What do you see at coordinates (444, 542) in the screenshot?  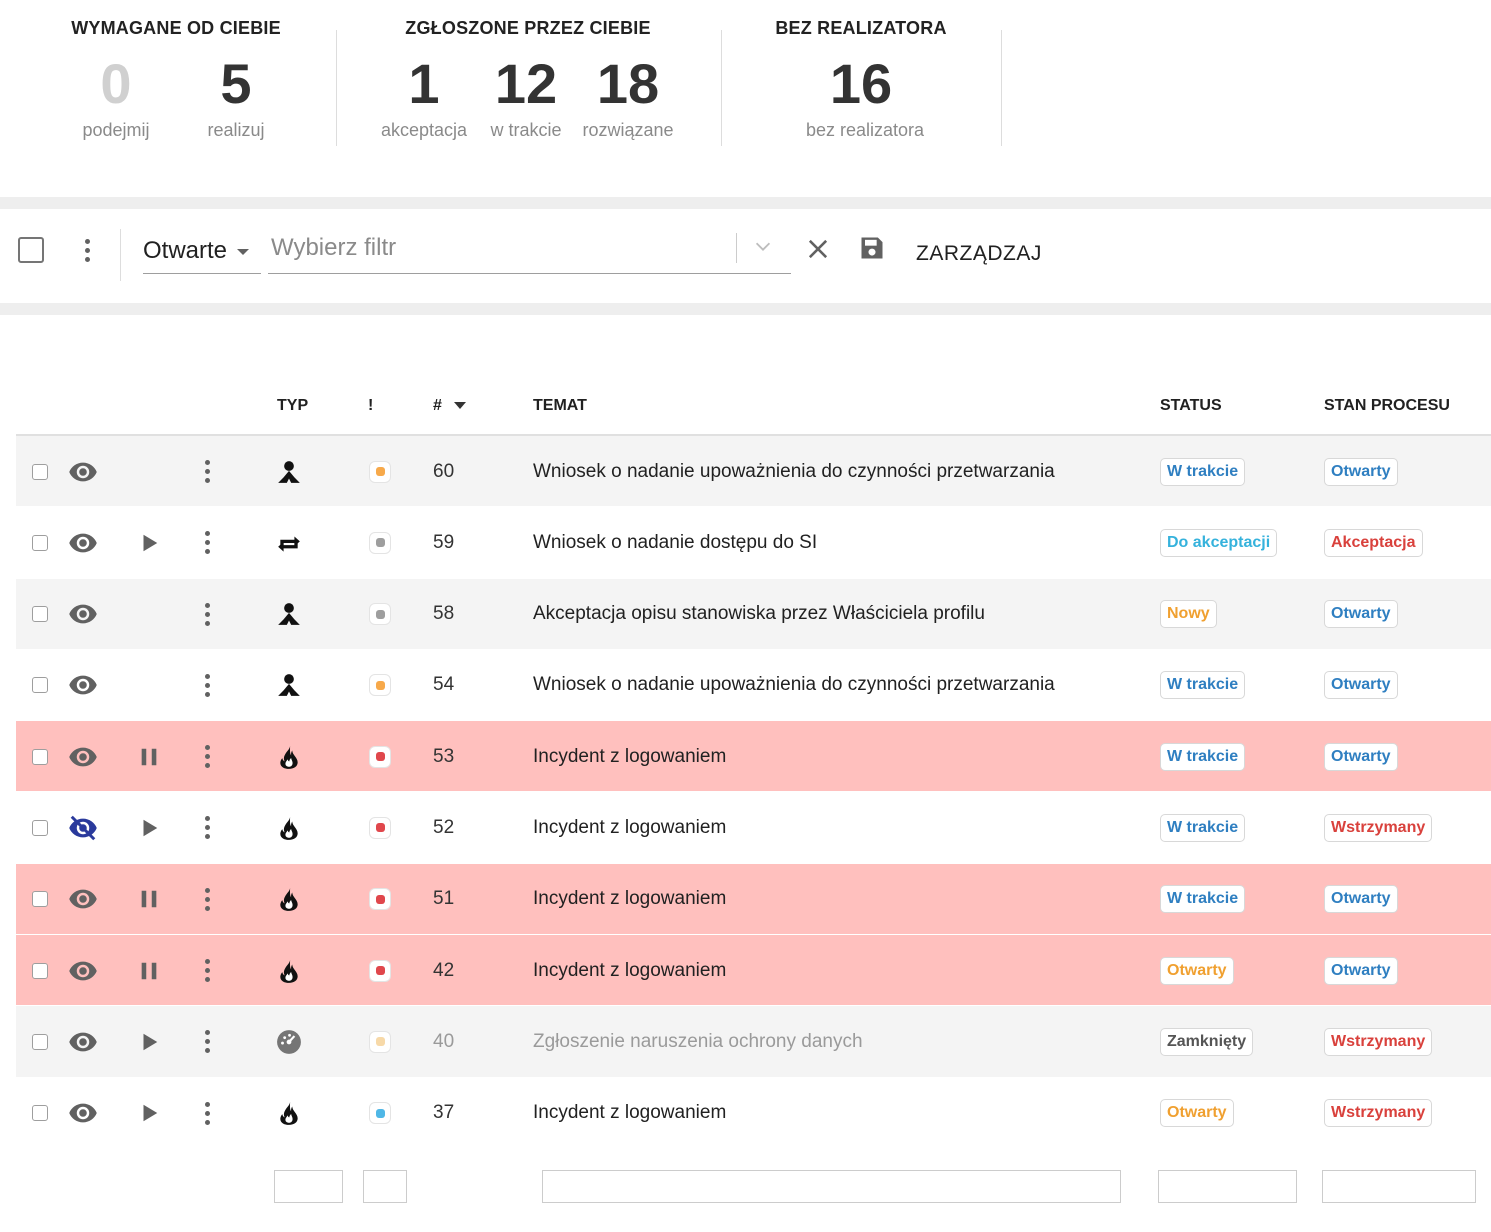 I see `ticket-id: 59` at bounding box center [444, 542].